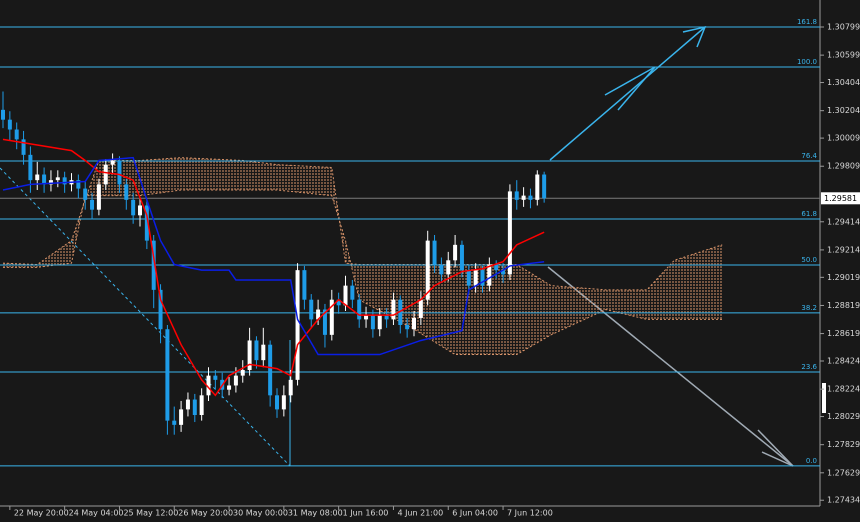 This screenshot has width=860, height=522. I want to click on x-tick-label: 31 May 08:00, so click(315, 513).